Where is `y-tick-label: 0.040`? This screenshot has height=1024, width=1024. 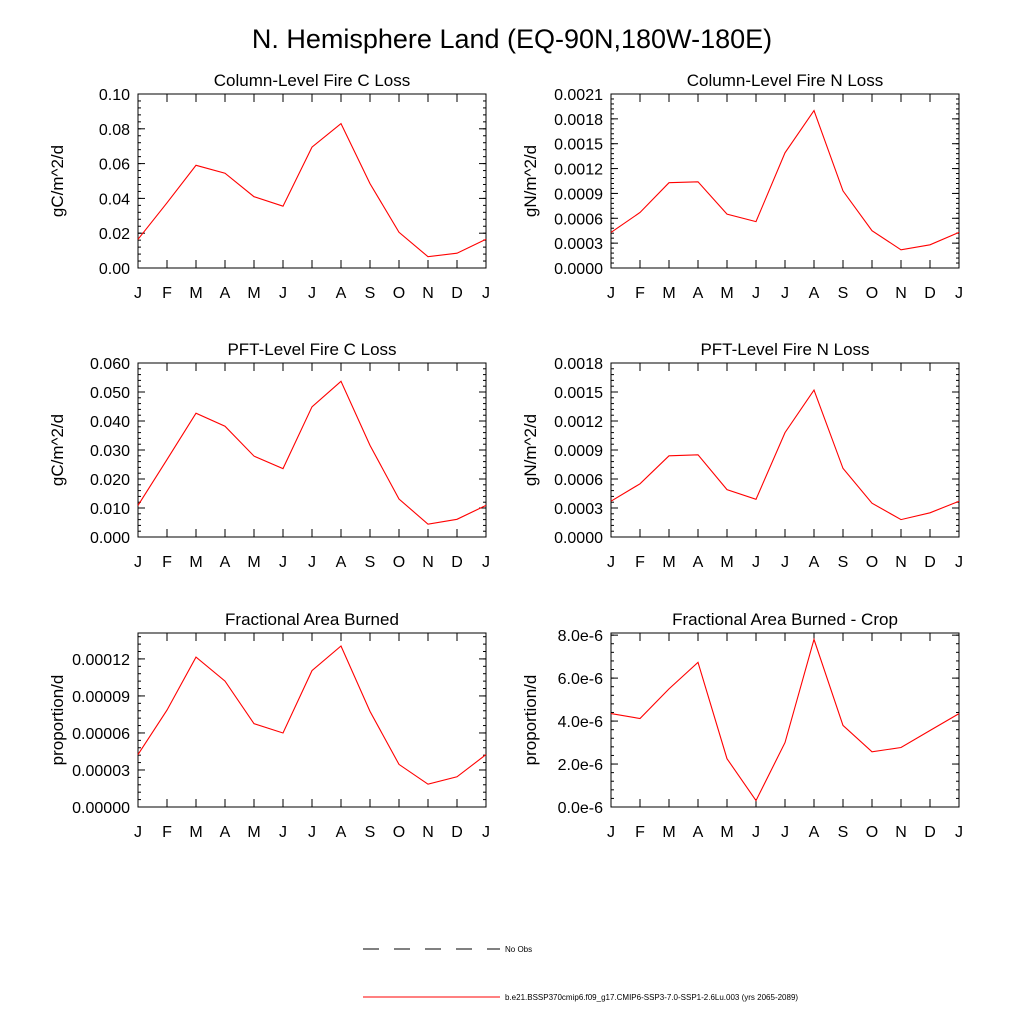
y-tick-label: 0.040 is located at coordinates (110, 422).